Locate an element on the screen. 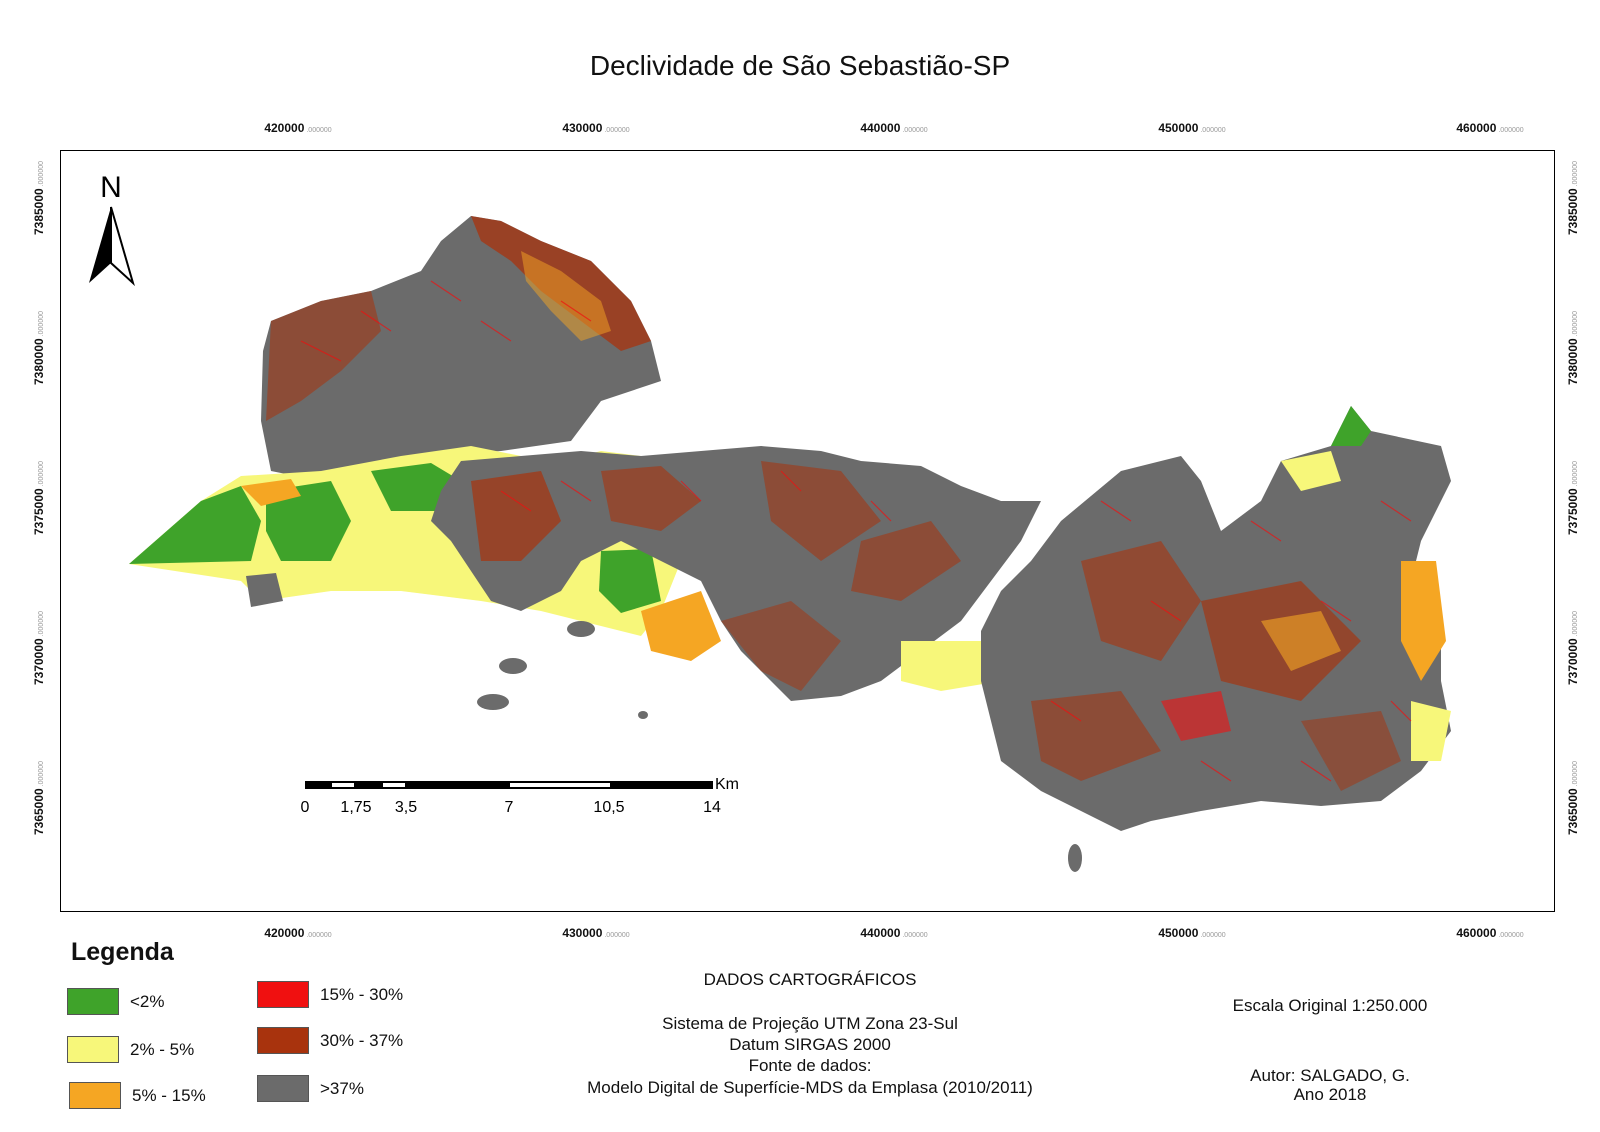 The height and width of the screenshot is (1132, 1600). projection-text: Sistema de Projeção UTM Zona 23-Sul is located at coordinates (810, 1023).